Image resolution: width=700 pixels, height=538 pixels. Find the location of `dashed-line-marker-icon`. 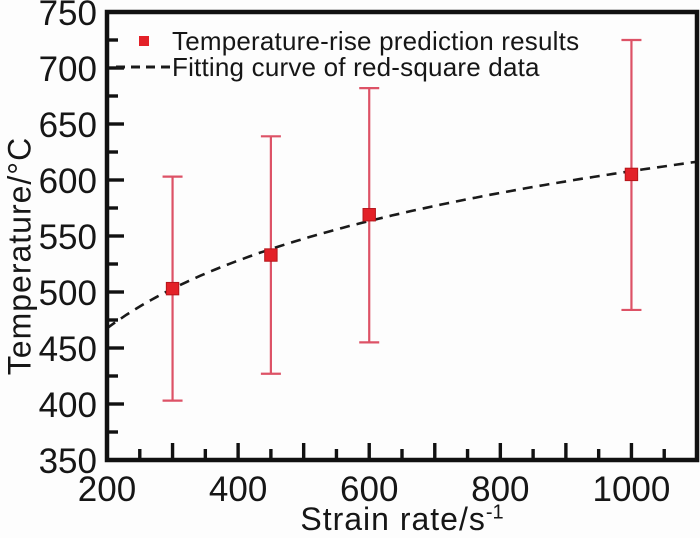

dashed-line-marker-icon is located at coordinates (144, 67).